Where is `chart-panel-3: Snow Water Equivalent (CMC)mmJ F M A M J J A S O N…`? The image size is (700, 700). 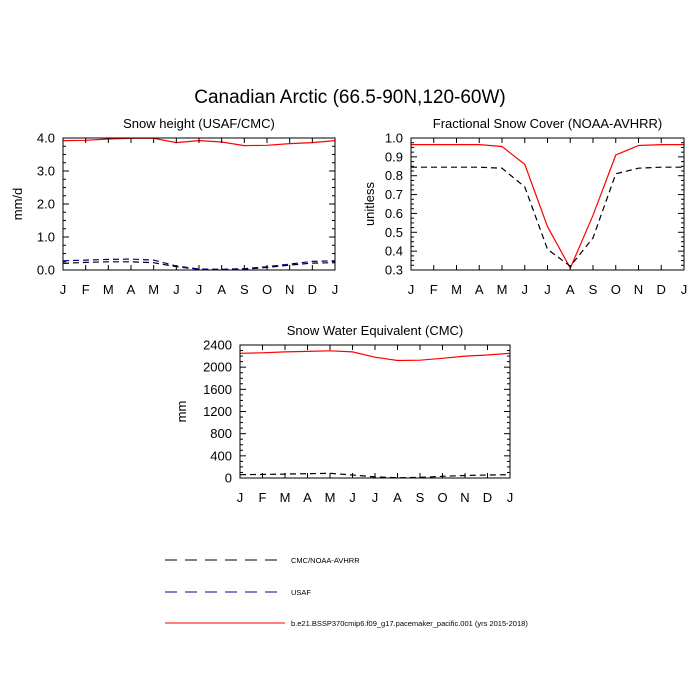 chart-panel-3: Snow Water Equivalent (CMC)mmJ F M A M J J A S O N… is located at coordinates (343, 414).